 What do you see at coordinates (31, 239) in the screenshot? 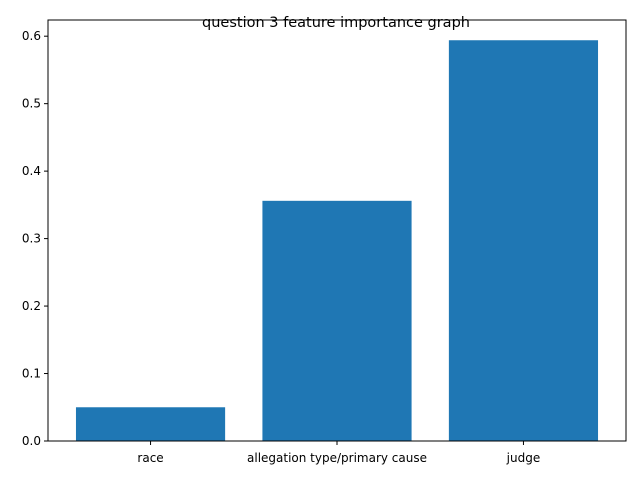
I see `y-tick-label: 0.3` at bounding box center [31, 239].